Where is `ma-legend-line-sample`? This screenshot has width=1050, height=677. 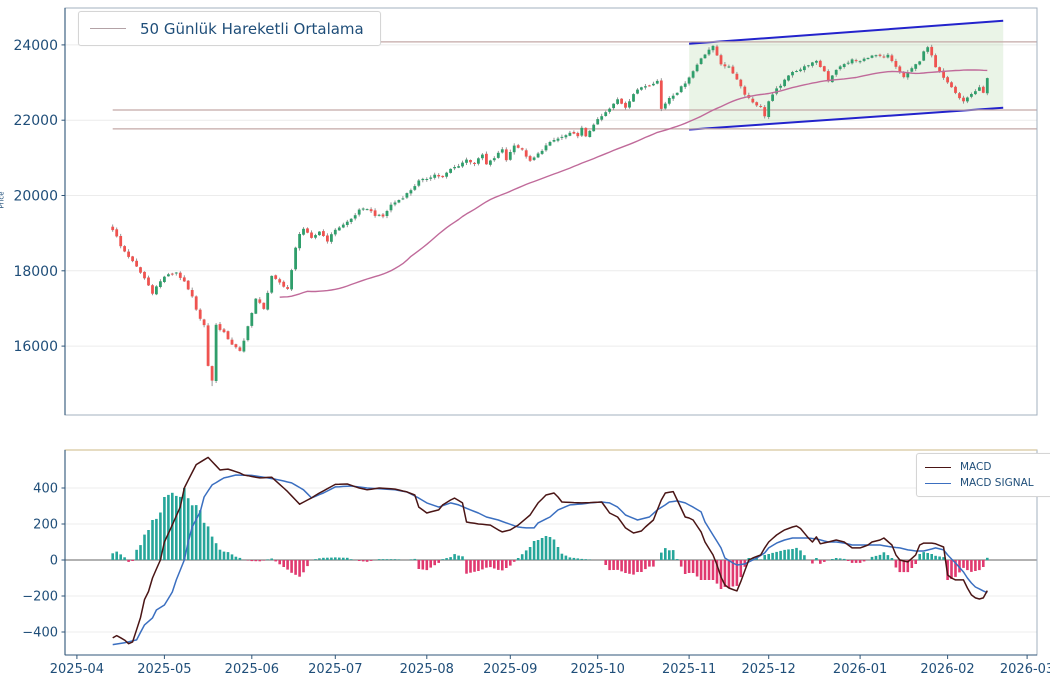
ma-legend-line-sample is located at coordinates (108, 28).